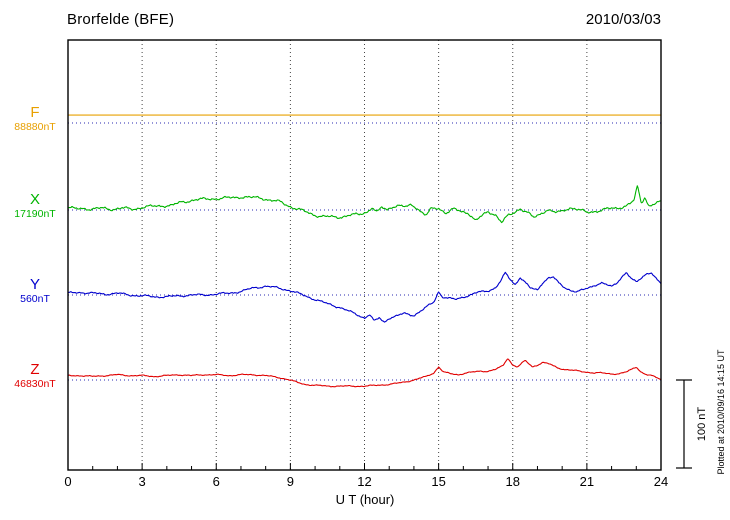 The width and height of the screenshot is (730, 520). I want to click on trace-Z, so click(364, 373).